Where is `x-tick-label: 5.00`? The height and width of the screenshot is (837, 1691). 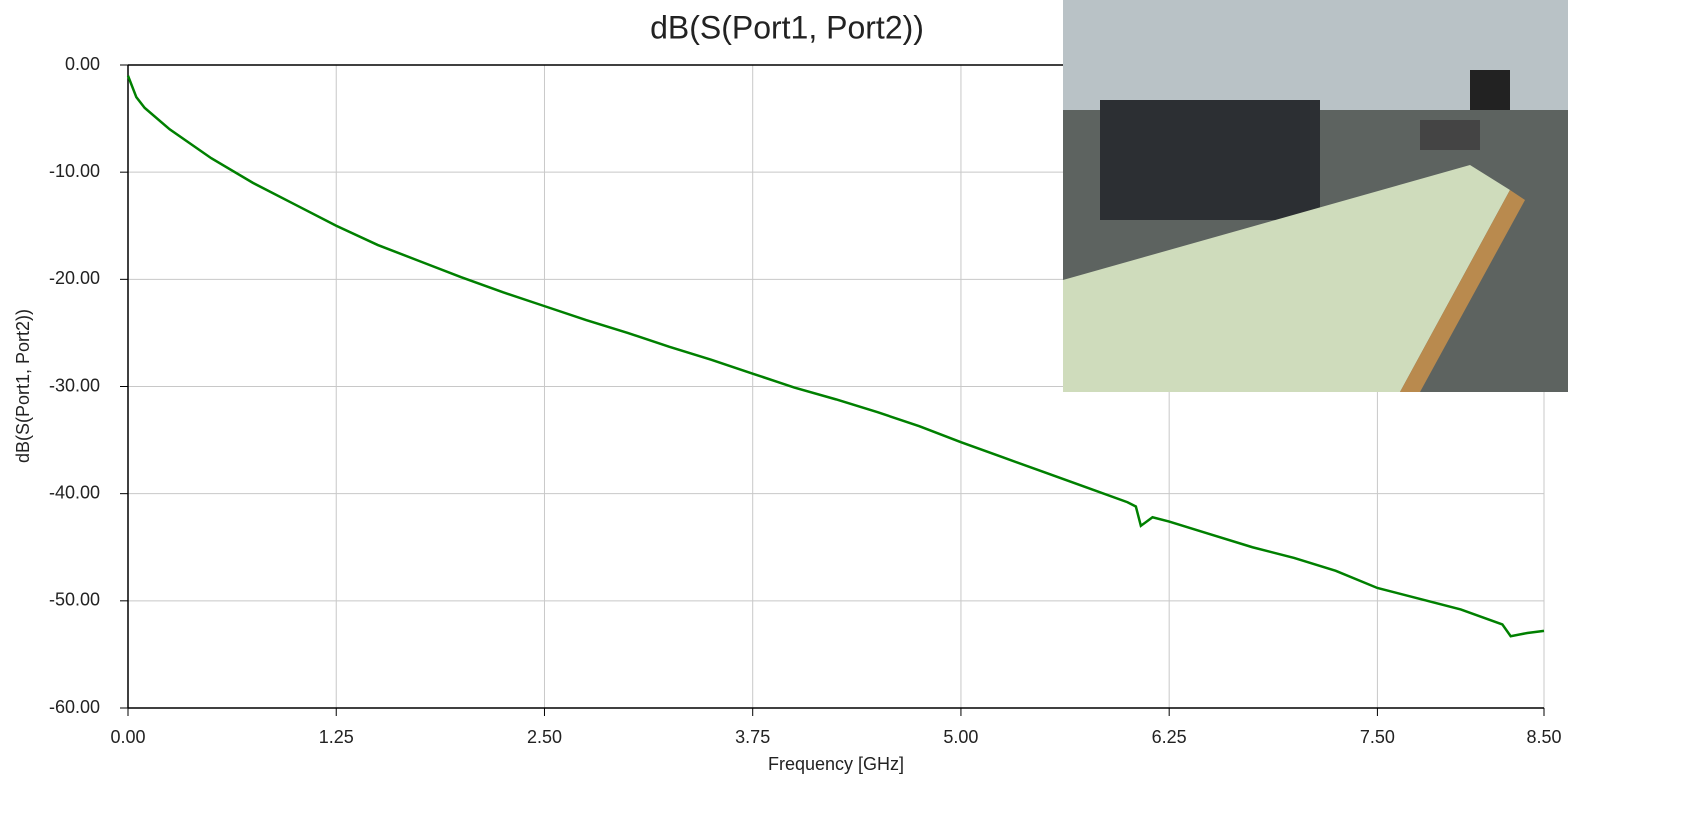
x-tick-label: 5.00 is located at coordinates (960, 737).